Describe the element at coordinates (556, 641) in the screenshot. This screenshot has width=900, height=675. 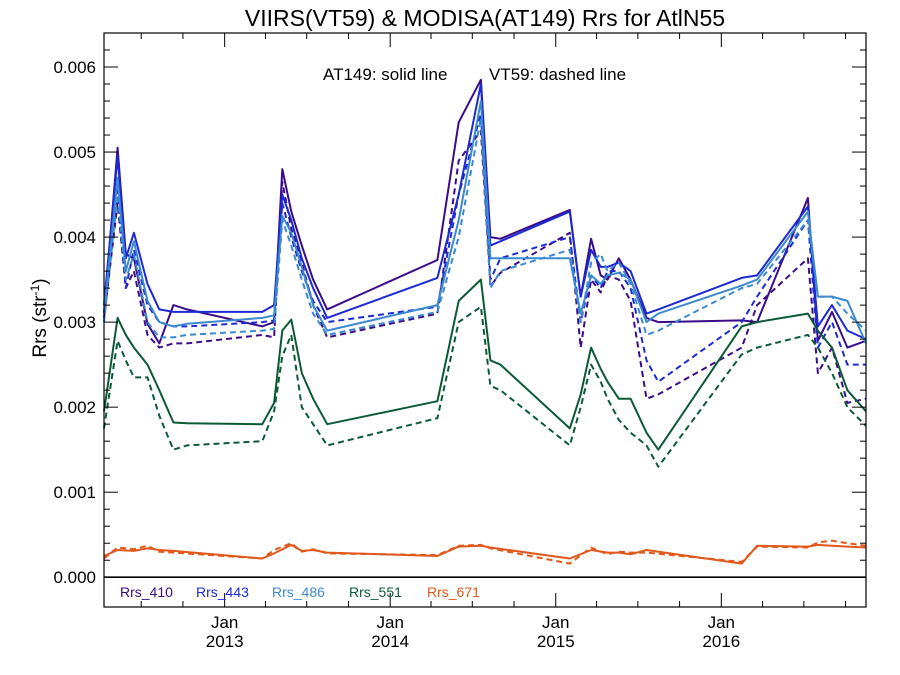
I see `x-tick-label-year: 2015` at that location.